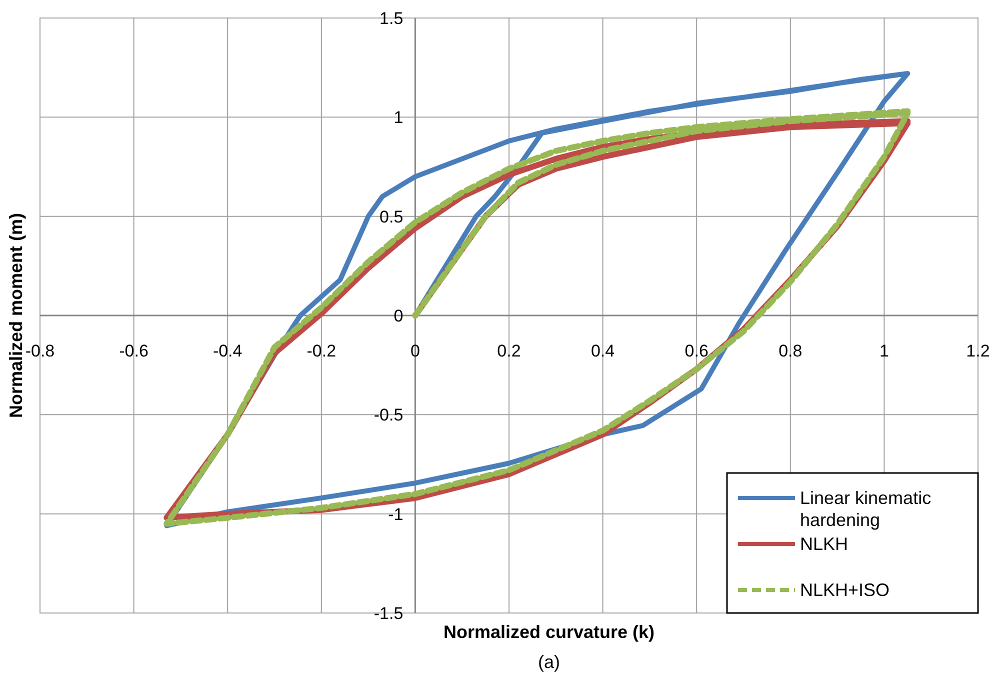 Image resolution: width=991 pixels, height=684 pixels. I want to click on y-axis-title: Normalized moment (m), so click(16, 315).